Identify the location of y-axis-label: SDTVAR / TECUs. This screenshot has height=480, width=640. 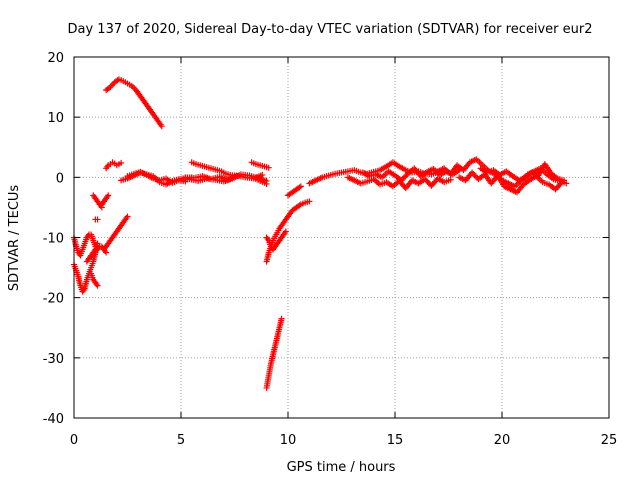
(14, 238).